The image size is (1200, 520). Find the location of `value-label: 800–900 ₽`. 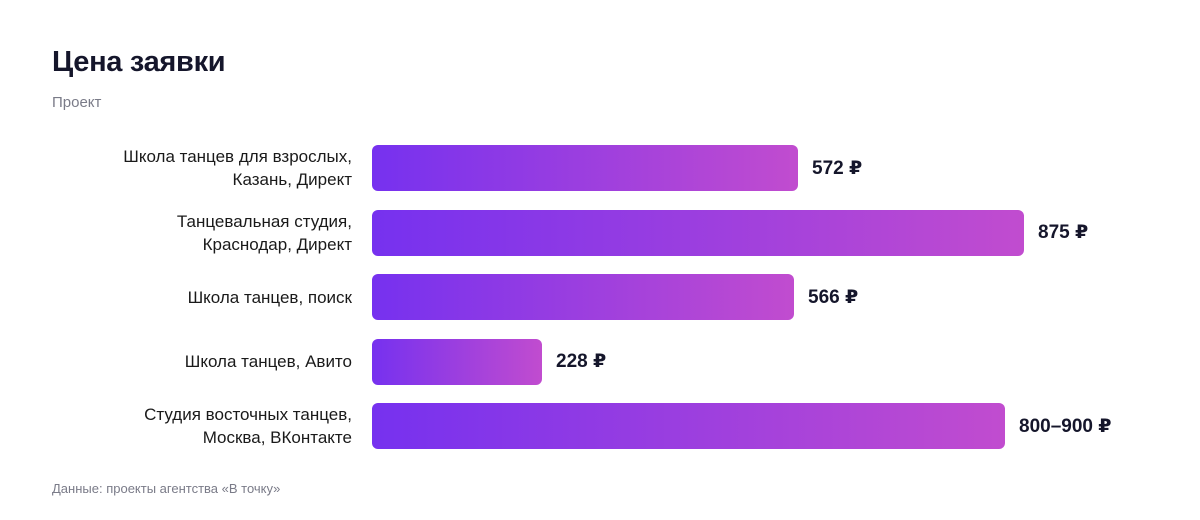

value-label: 800–900 ₽ is located at coordinates (1065, 426).